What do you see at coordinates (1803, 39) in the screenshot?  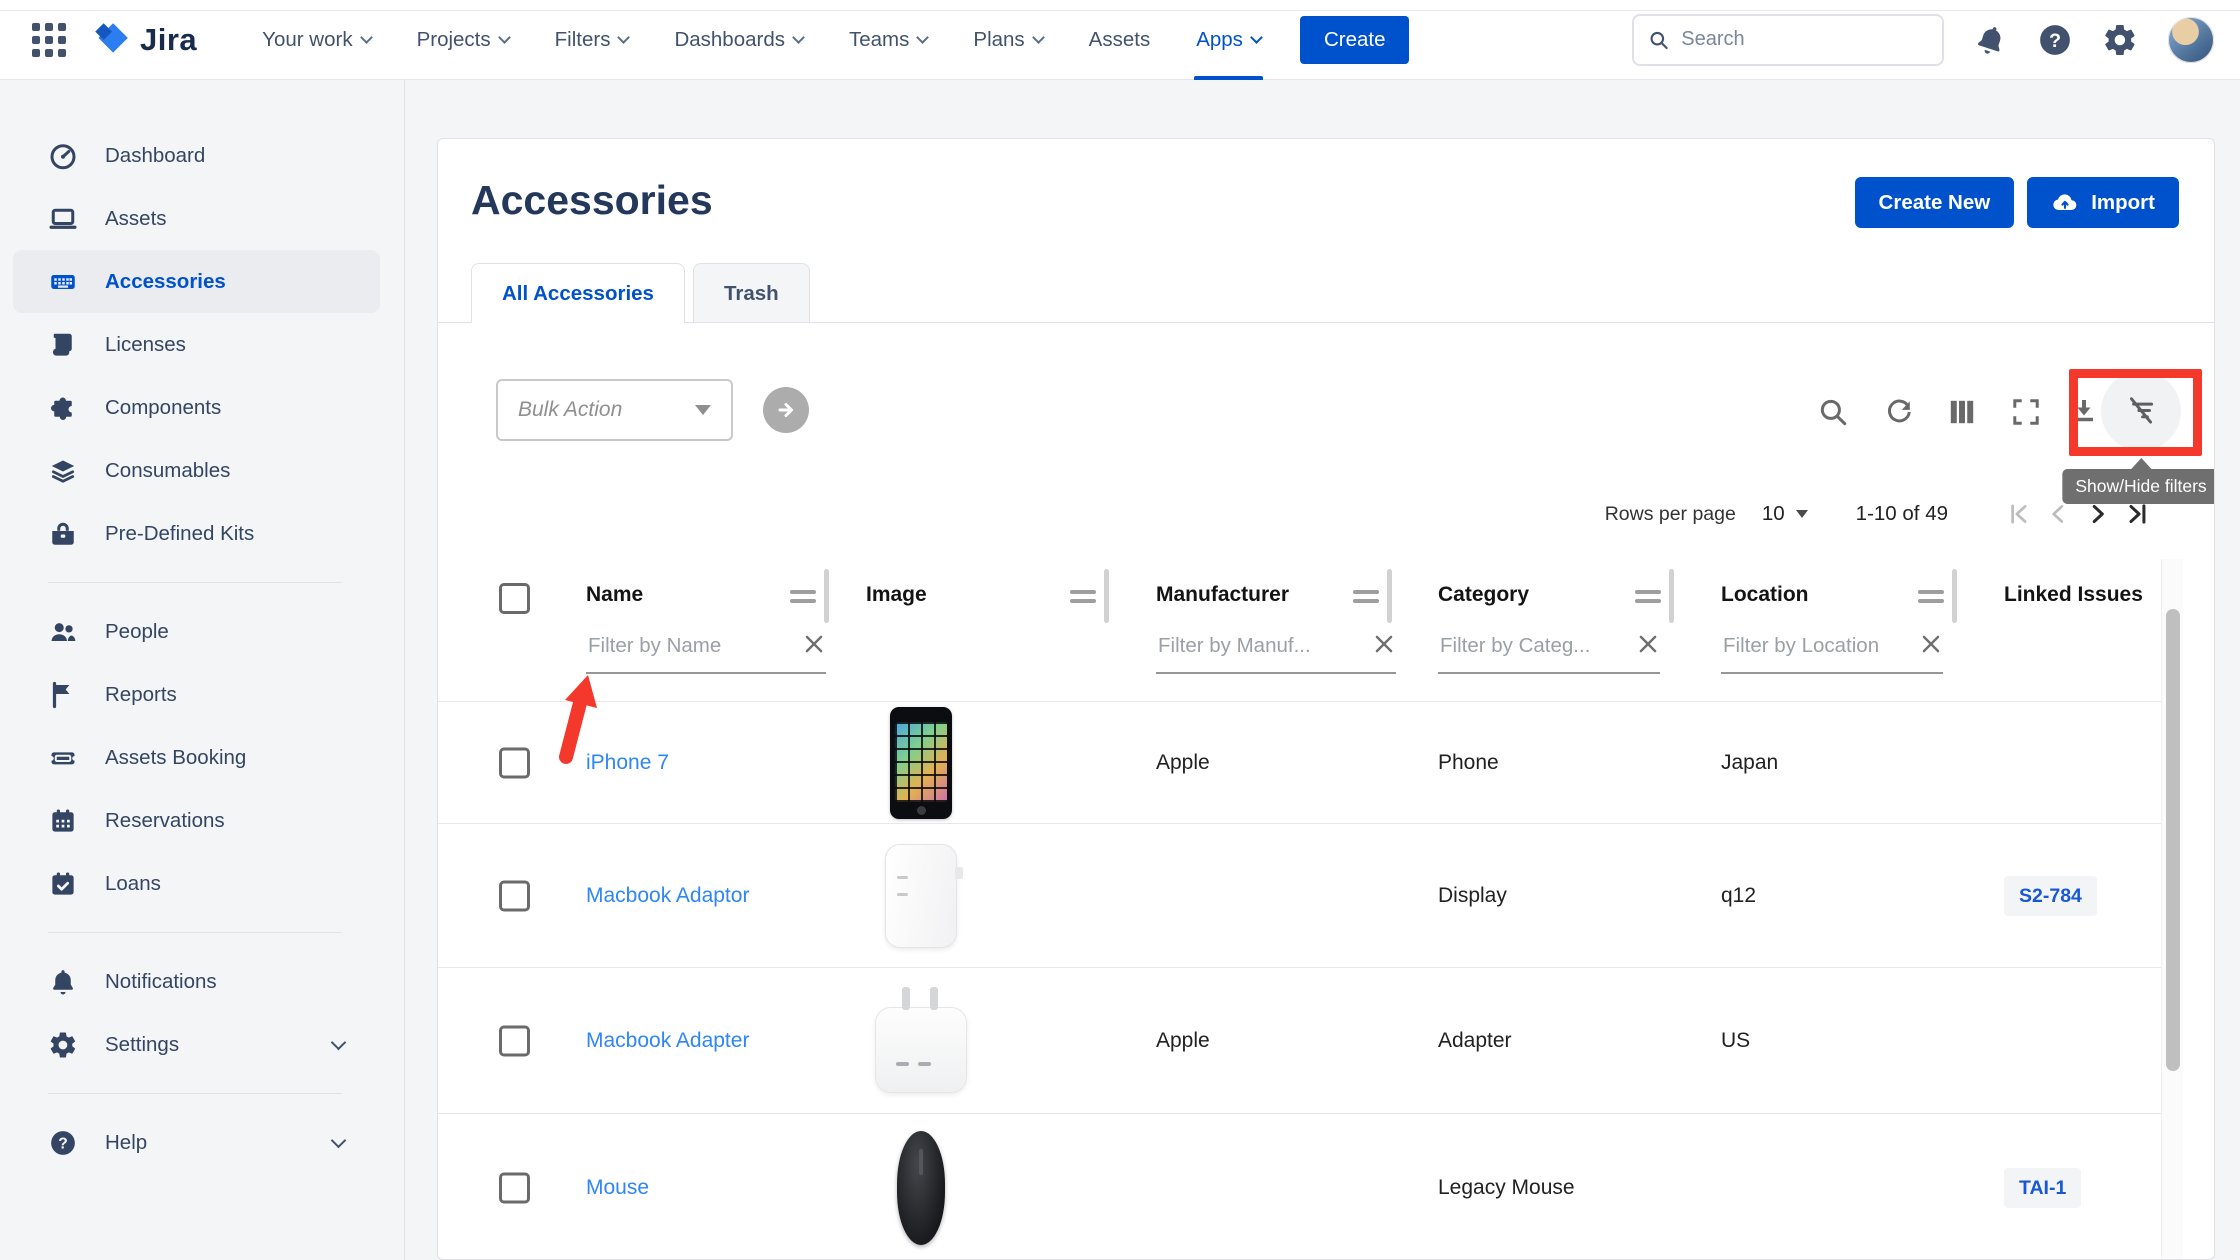 I see `search-input` at bounding box center [1803, 39].